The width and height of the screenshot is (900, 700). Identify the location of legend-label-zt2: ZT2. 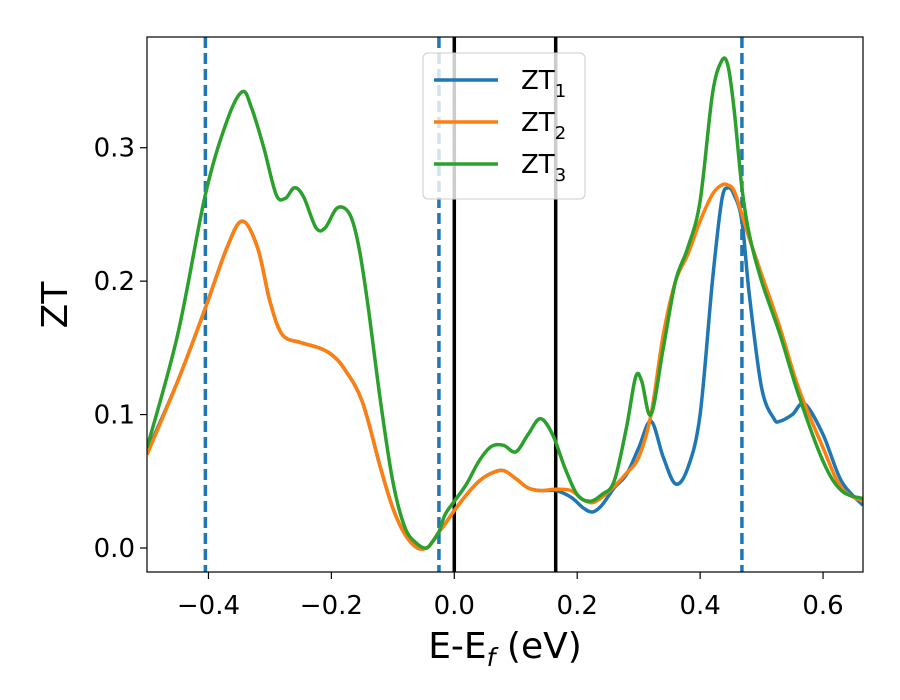
(543, 126).